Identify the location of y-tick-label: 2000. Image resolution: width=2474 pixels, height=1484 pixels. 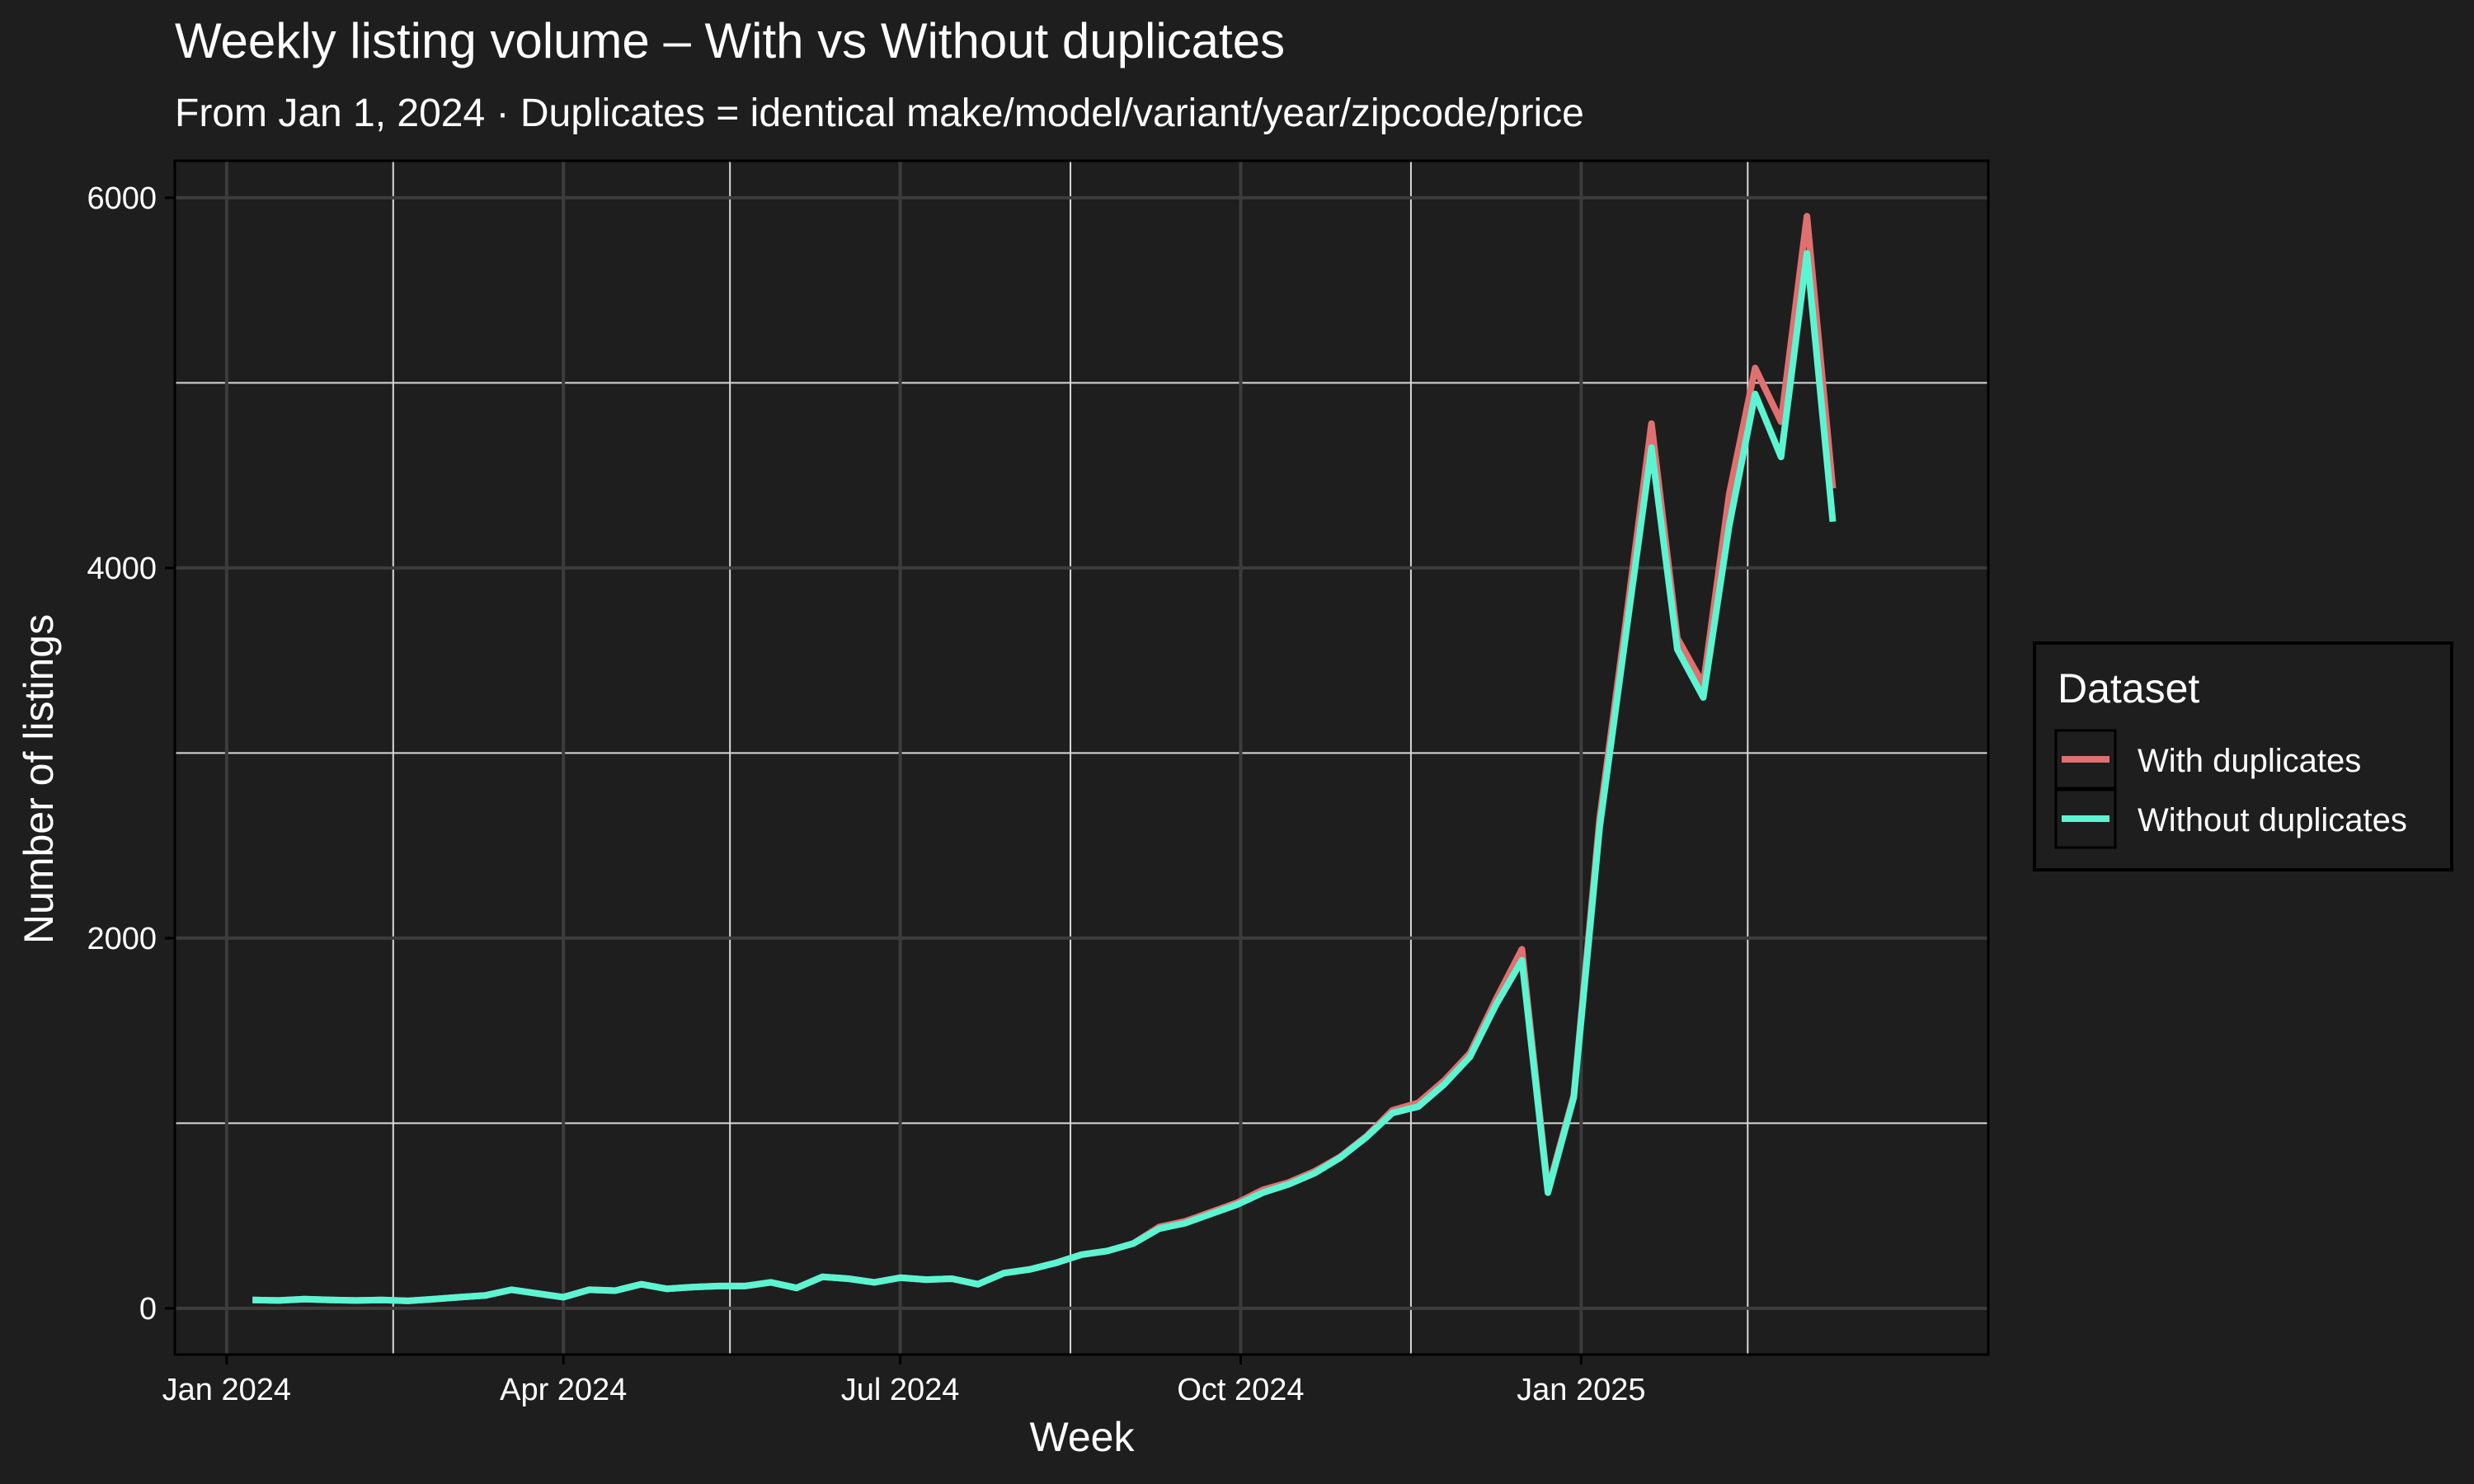
(122, 939).